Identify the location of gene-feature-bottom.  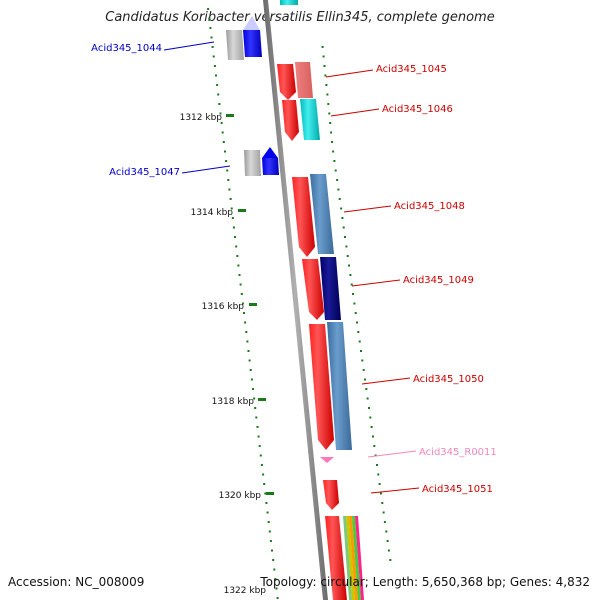
(344, 558).